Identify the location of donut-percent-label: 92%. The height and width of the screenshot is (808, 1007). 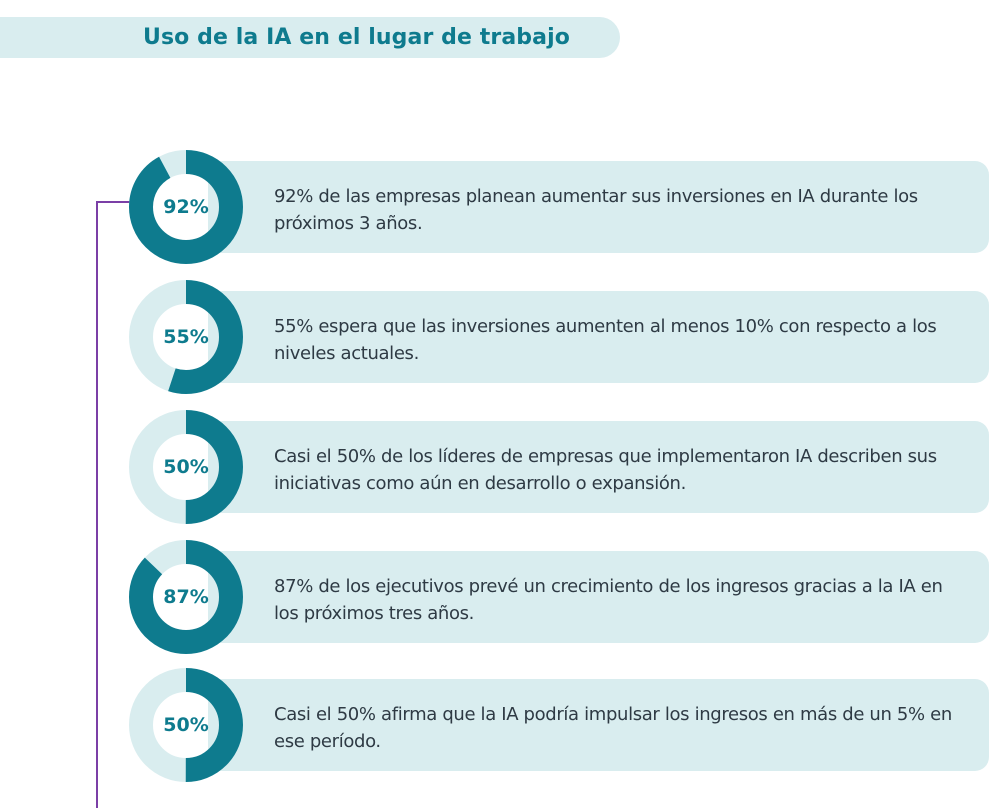
(186, 207).